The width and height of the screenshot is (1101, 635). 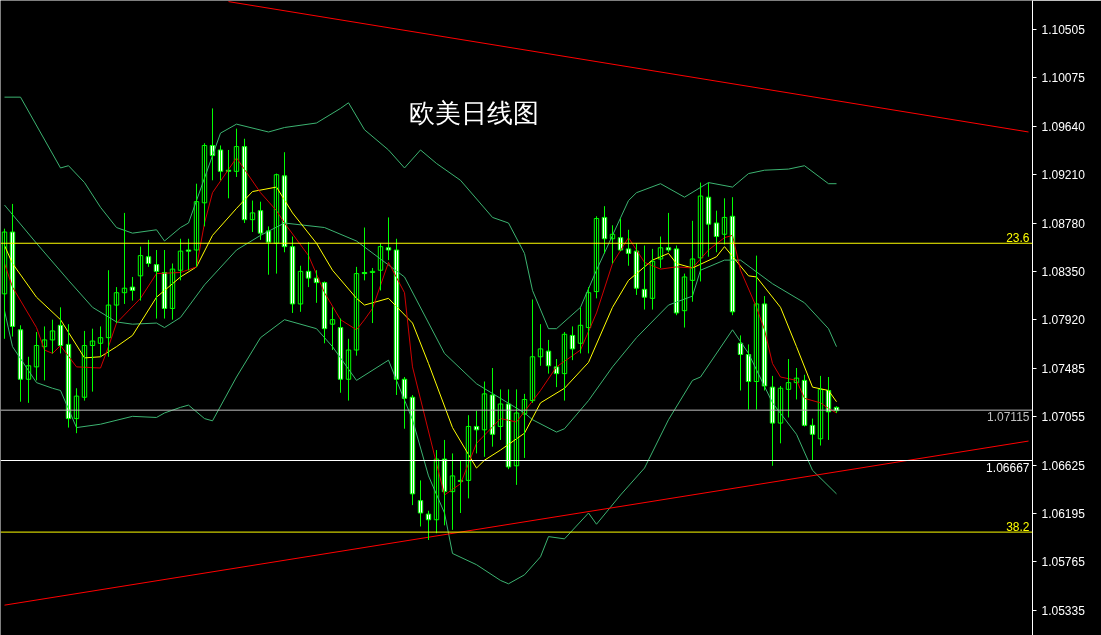 What do you see at coordinates (1063, 369) in the screenshot?
I see `y-tick-label: 1.07485` at bounding box center [1063, 369].